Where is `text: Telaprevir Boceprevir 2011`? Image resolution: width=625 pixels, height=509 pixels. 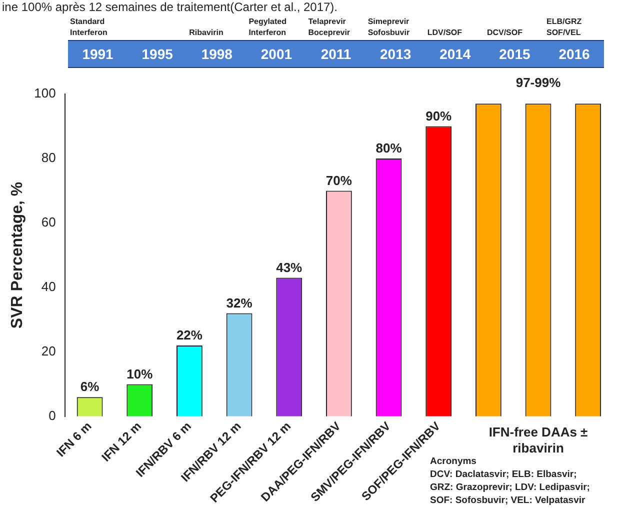 text: Telaprevir Boceprevir 2011 is located at coordinates (329, 40).